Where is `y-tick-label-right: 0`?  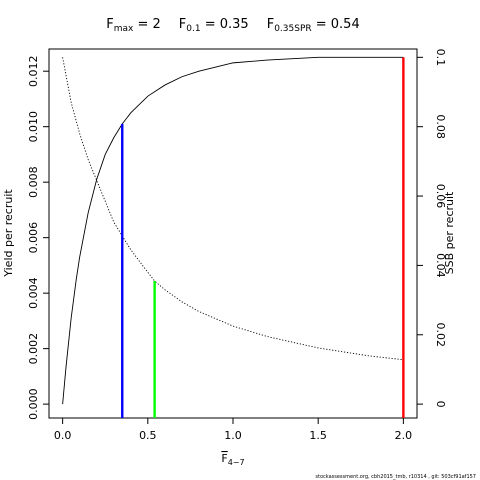
y-tick-label-right: 0 is located at coordinates (440, 404).